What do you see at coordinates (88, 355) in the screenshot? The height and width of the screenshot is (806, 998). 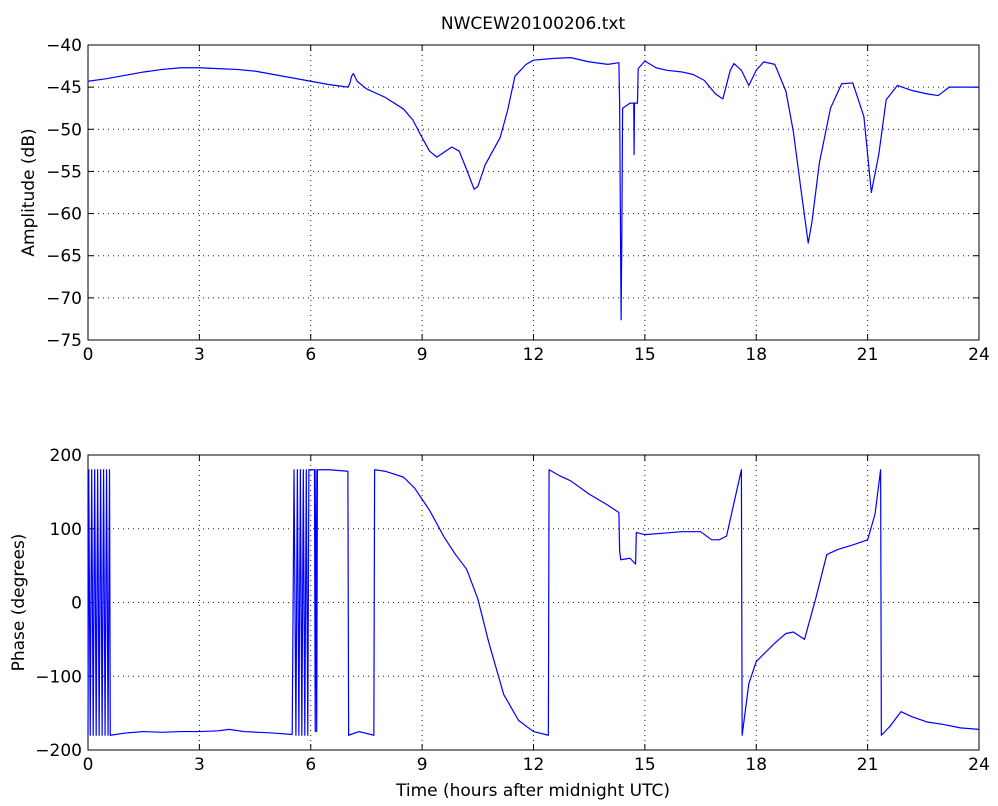 I see `amplitude-x-tick-label: 0` at bounding box center [88, 355].